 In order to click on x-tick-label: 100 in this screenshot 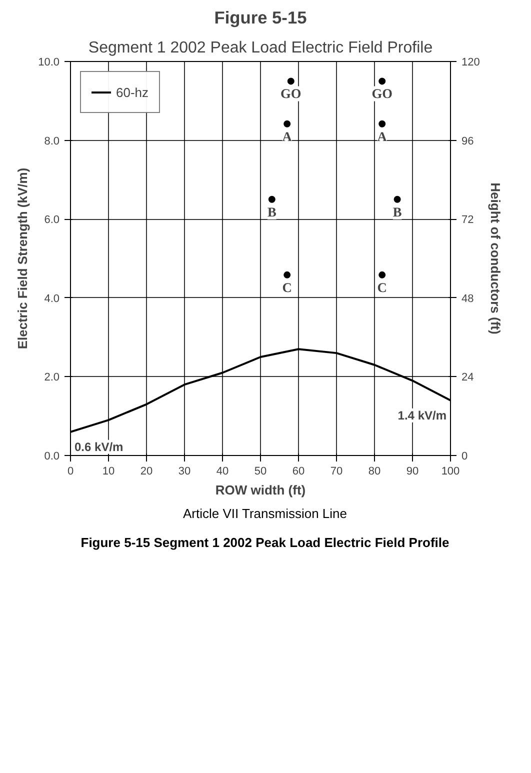, I will do `click(450, 472)`.